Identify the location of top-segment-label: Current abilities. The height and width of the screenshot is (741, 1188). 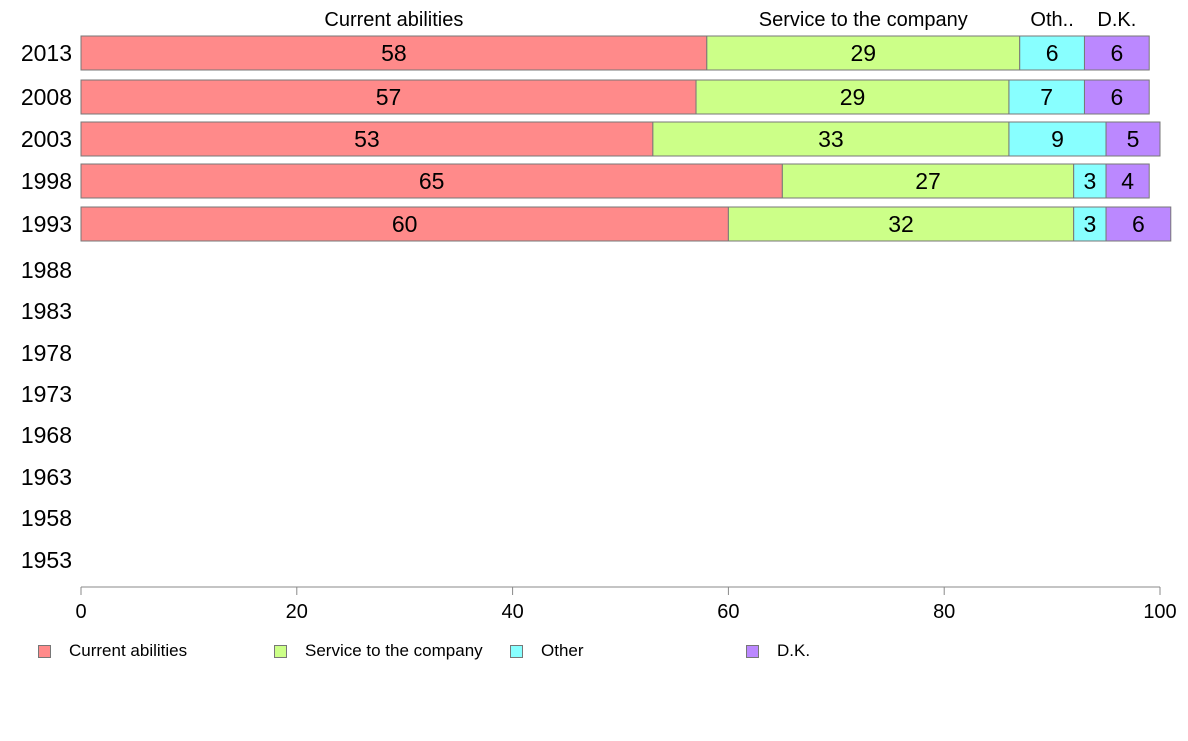
(393, 20).